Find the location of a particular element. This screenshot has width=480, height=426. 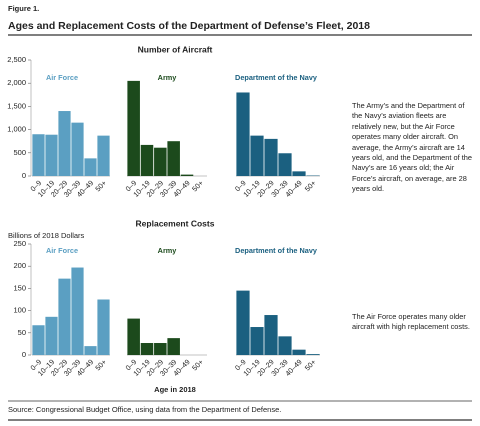

y-tick-label: 1,500 is located at coordinates (16, 105).